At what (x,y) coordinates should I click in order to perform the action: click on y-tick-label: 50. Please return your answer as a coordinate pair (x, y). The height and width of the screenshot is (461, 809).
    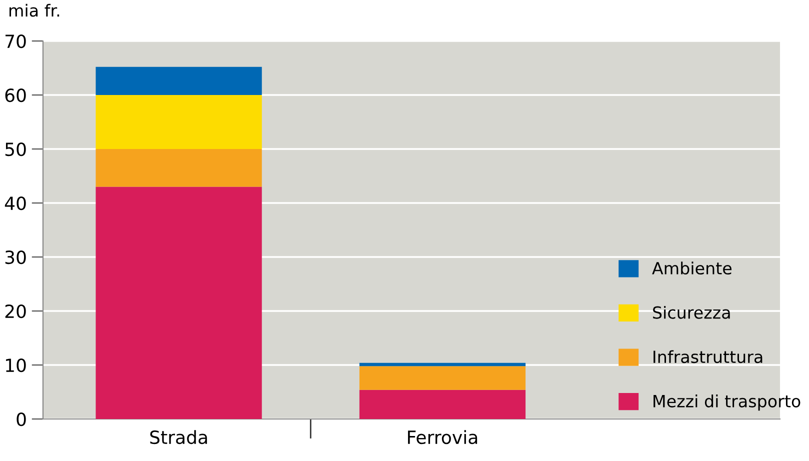
    Looking at the image, I should click on (15, 149).